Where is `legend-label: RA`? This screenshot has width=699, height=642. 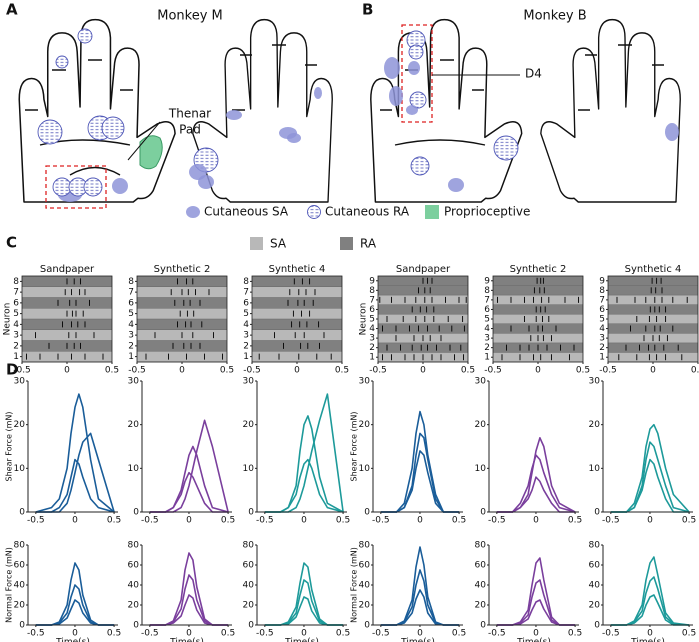
legend-label: RA is located at coordinates (368, 244).